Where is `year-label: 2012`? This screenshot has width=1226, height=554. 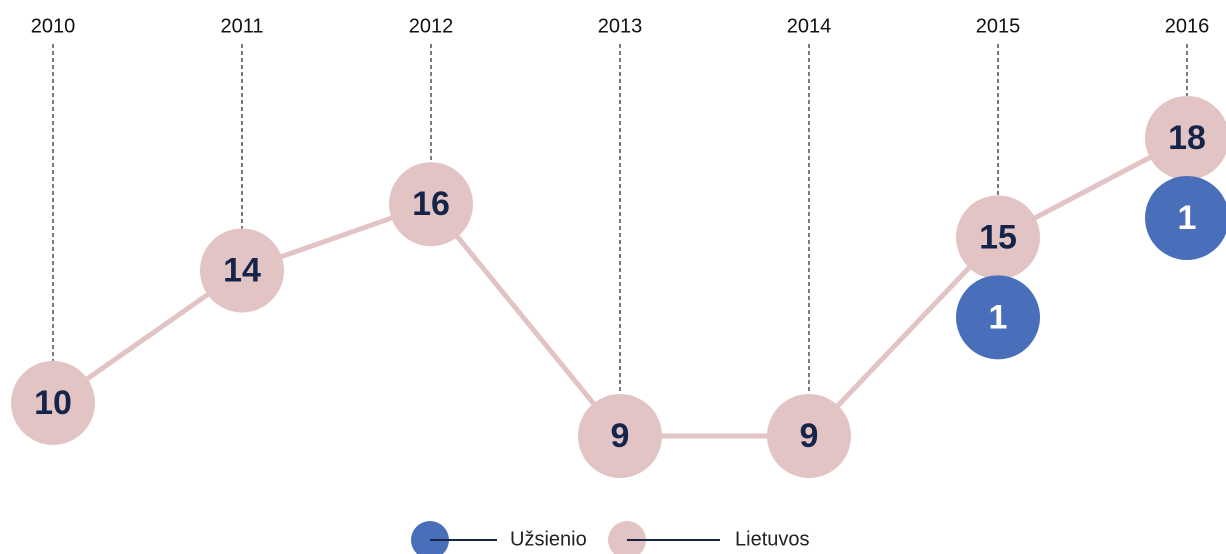
year-label: 2012 is located at coordinates (431, 26).